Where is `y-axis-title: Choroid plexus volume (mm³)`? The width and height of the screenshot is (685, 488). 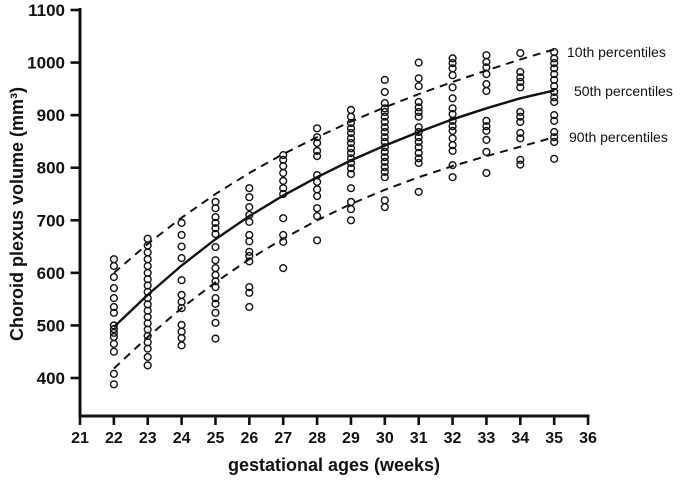 y-axis-title: Choroid plexus volume (mm³) is located at coordinates (17, 214).